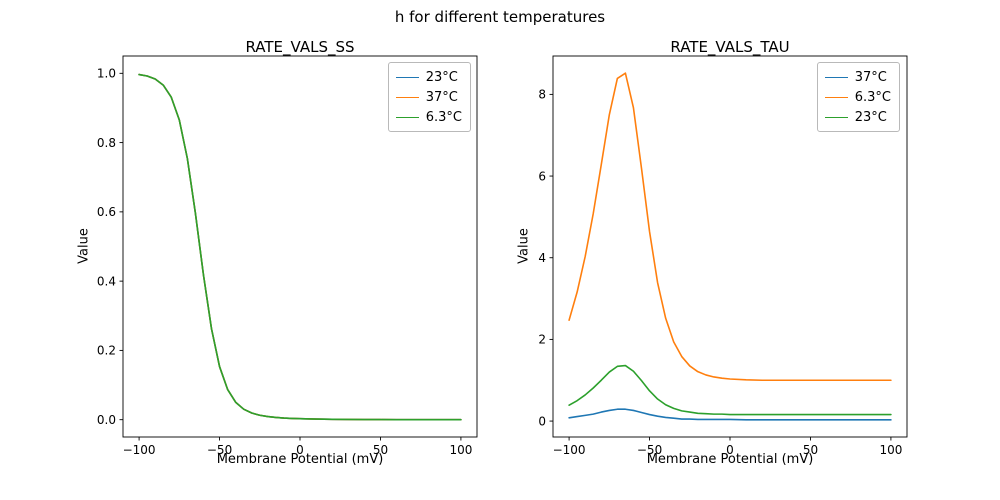  I want to click on subplot-title-tau: RATE_VALS_TAU, so click(730, 47).